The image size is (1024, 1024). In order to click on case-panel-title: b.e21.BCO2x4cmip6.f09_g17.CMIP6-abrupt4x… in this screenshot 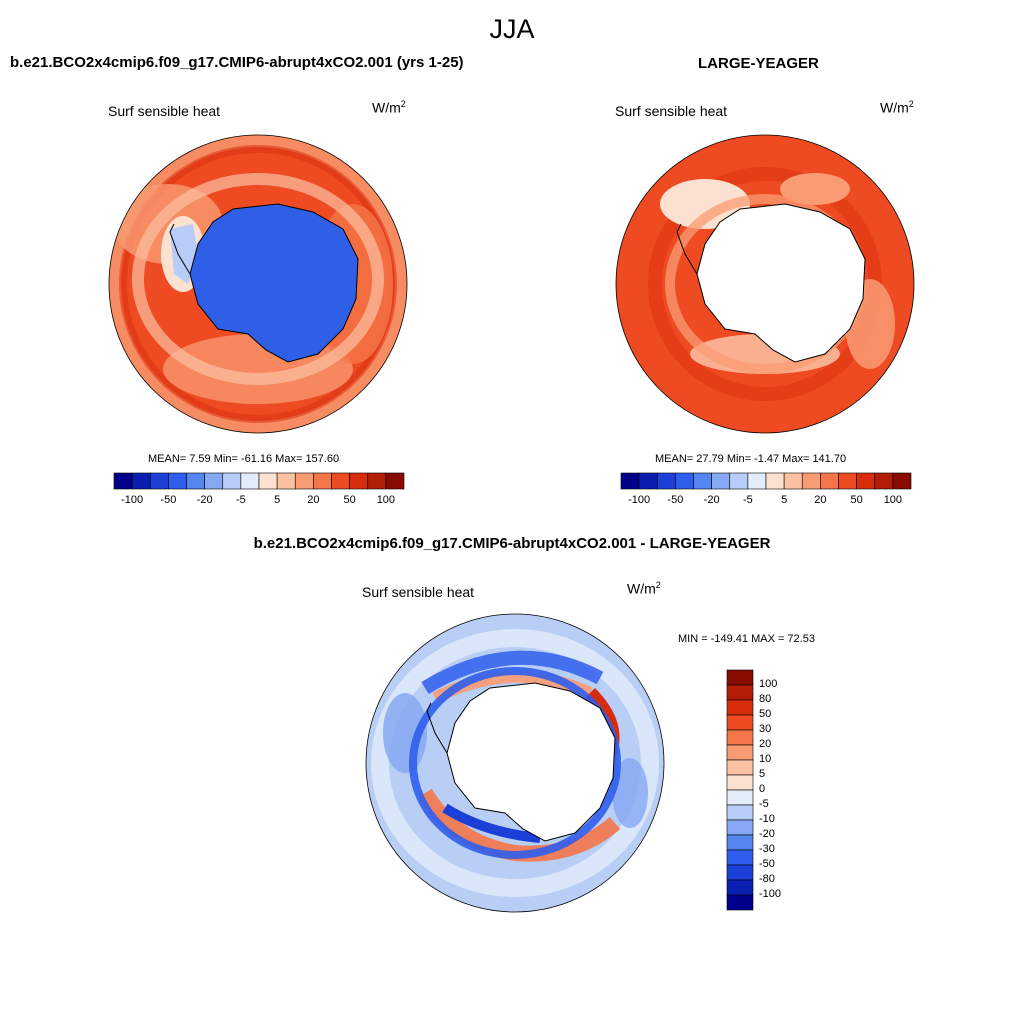, I will do `click(237, 62)`.